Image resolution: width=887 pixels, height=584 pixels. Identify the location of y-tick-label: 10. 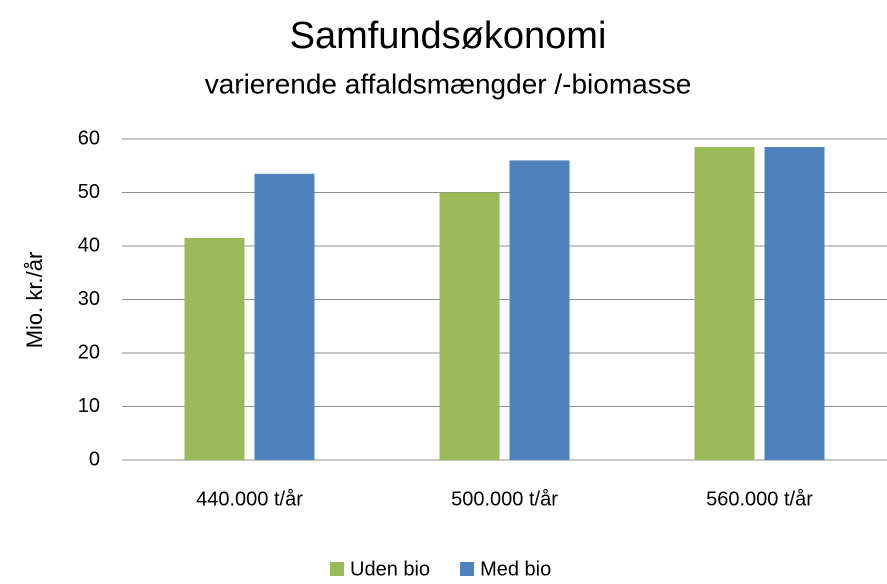
(89, 406).